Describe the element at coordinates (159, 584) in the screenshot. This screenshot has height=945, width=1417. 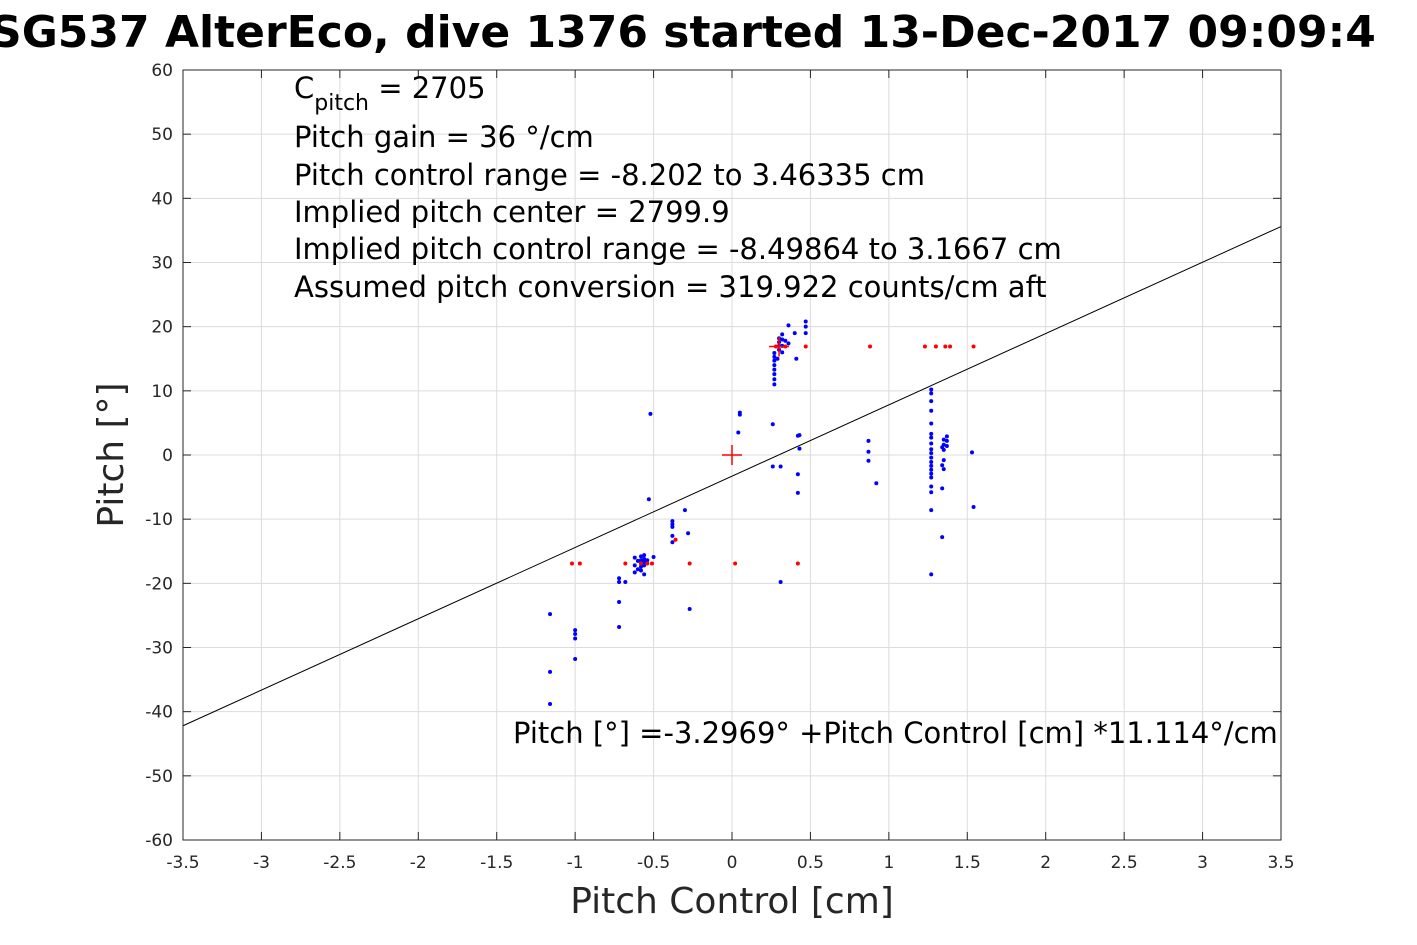
I see `y-tick-label: -20` at that location.